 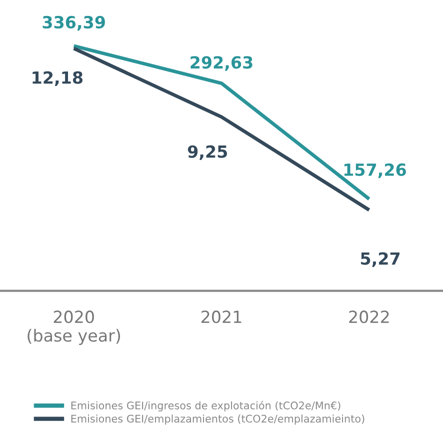 I want to click on x-tick-label: 2021, so click(x=222, y=317).